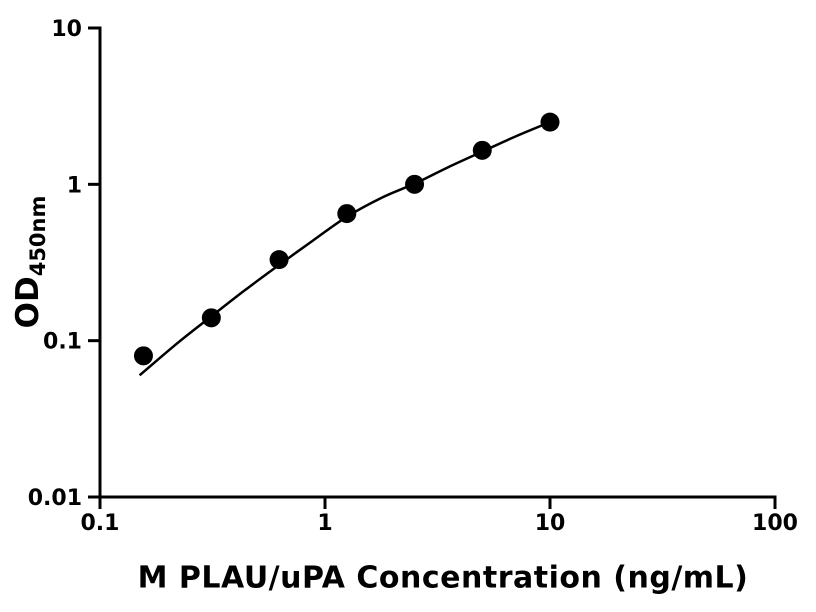  Describe the element at coordinates (550, 523) in the screenshot. I see `x-tick-label: 10` at that location.